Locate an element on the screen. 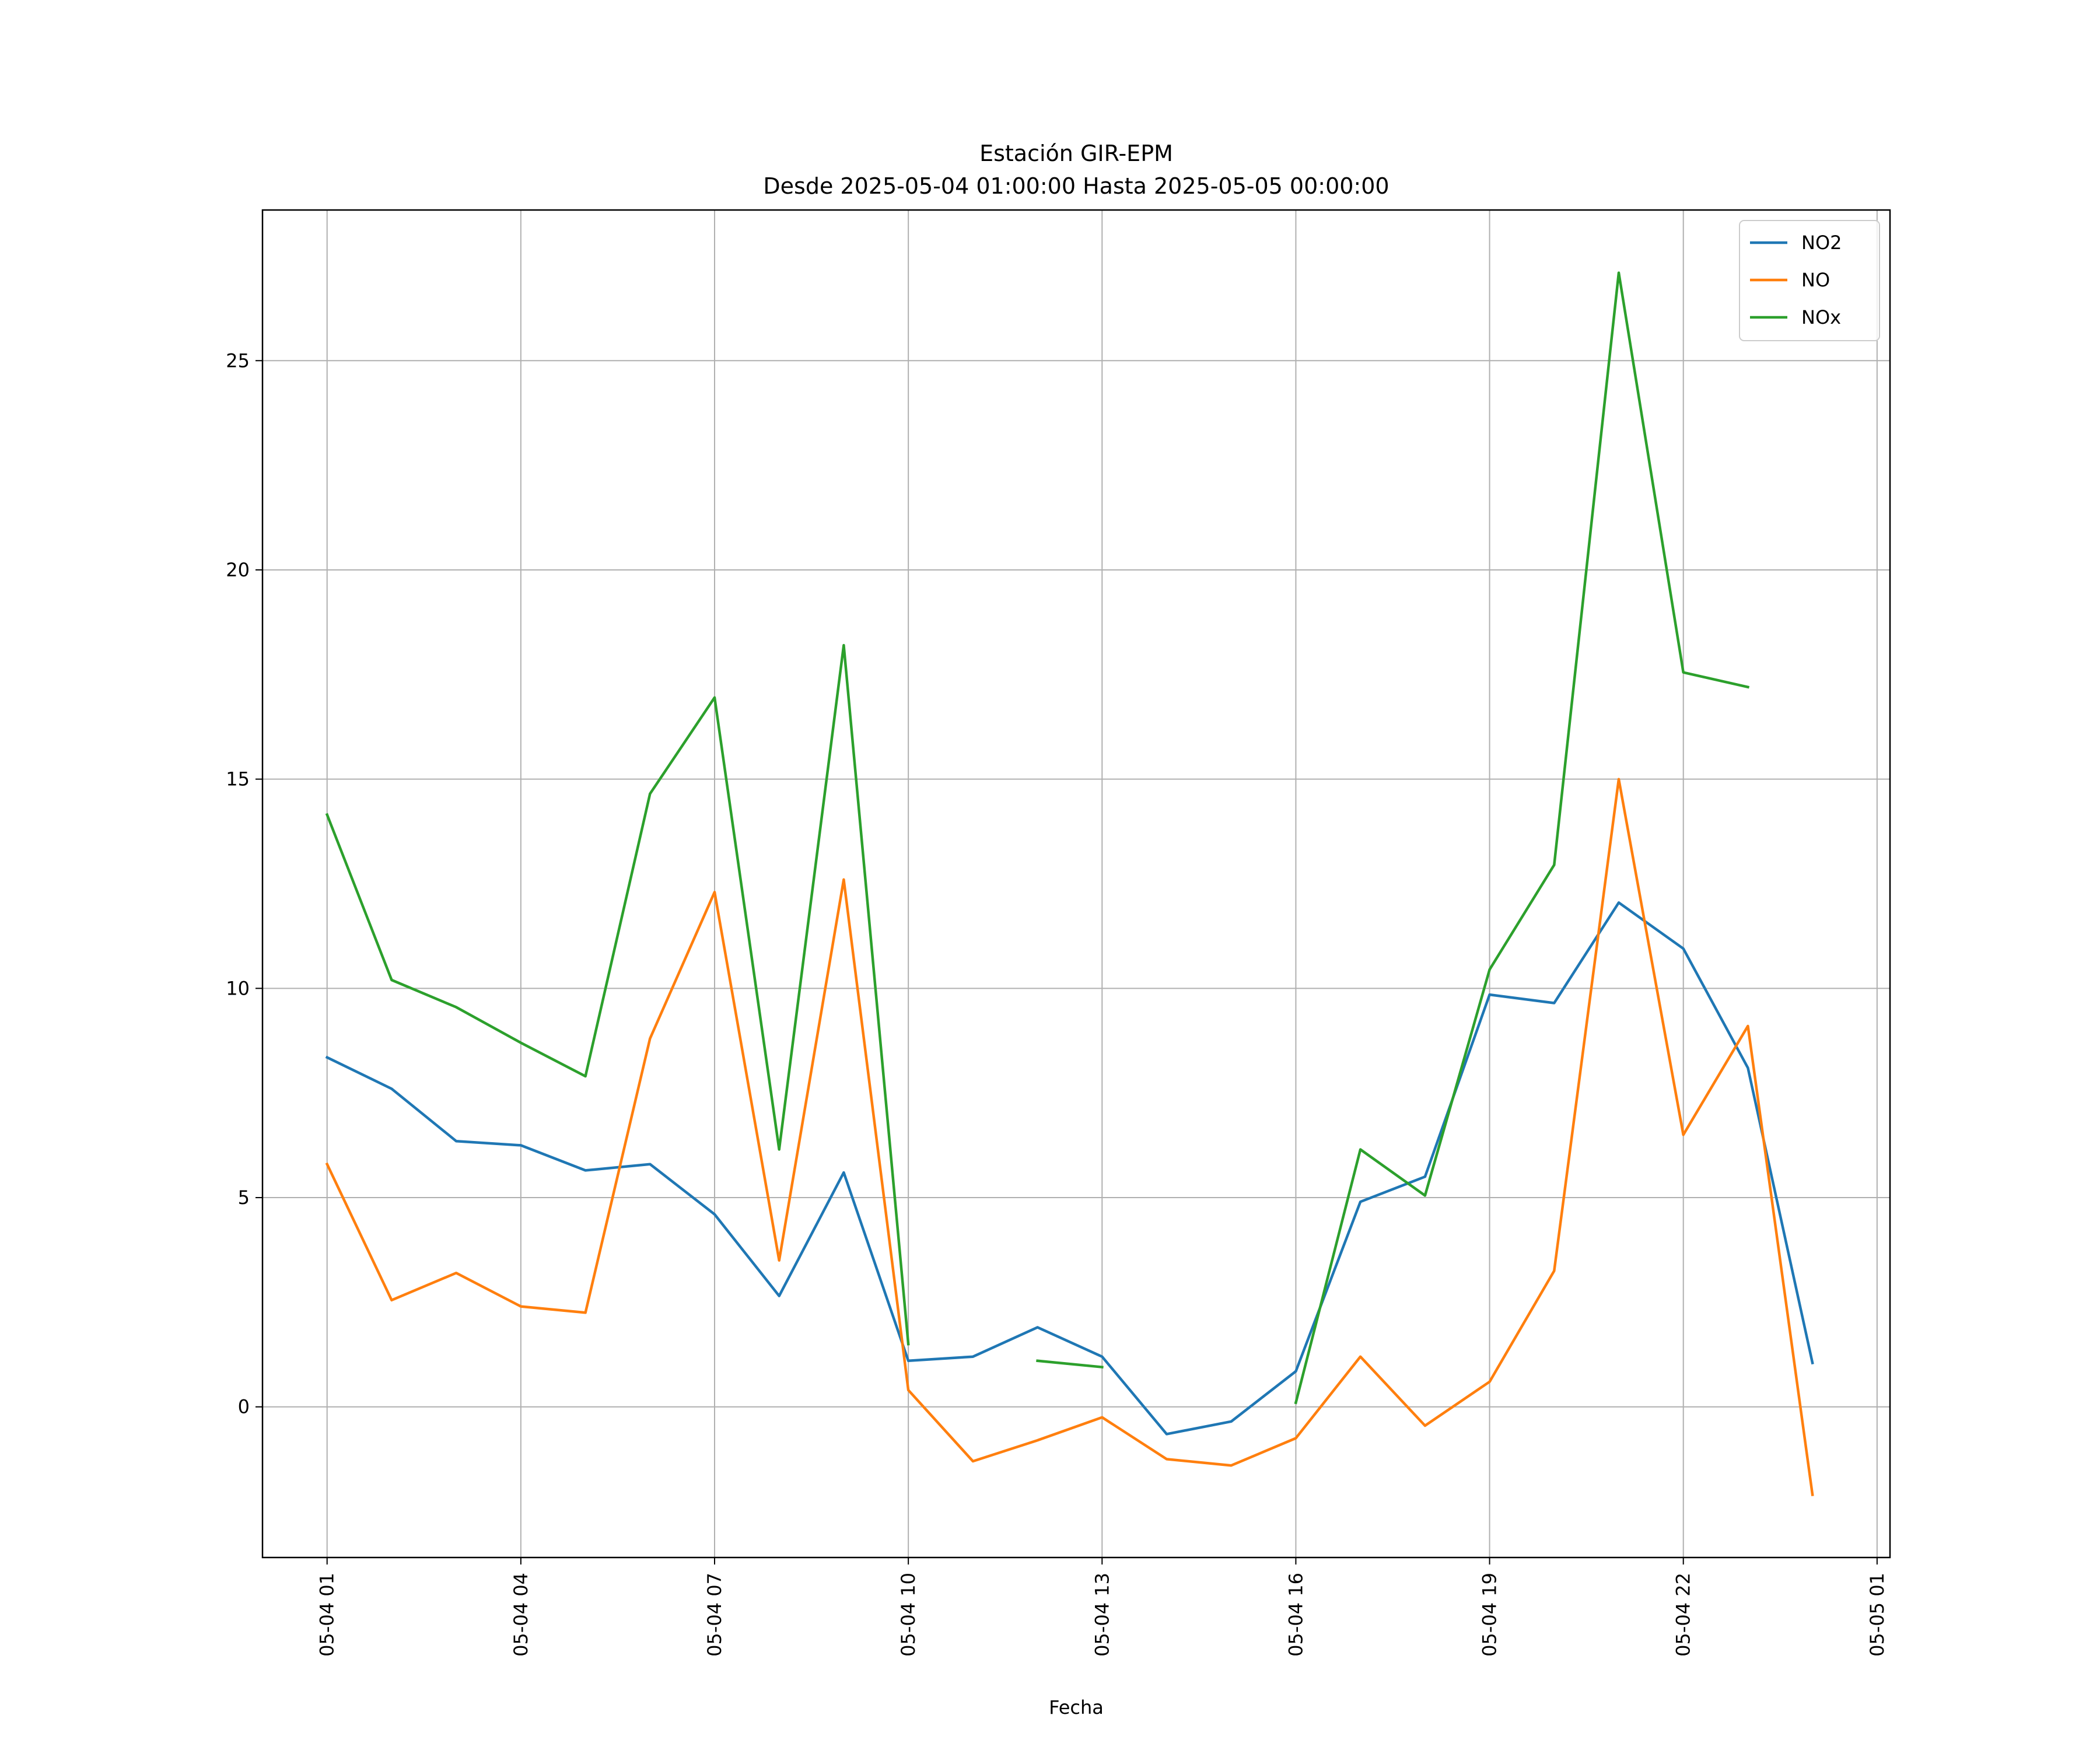 The width and height of the screenshot is (2100, 1750). y-tick-label: 5 is located at coordinates (244, 1197).